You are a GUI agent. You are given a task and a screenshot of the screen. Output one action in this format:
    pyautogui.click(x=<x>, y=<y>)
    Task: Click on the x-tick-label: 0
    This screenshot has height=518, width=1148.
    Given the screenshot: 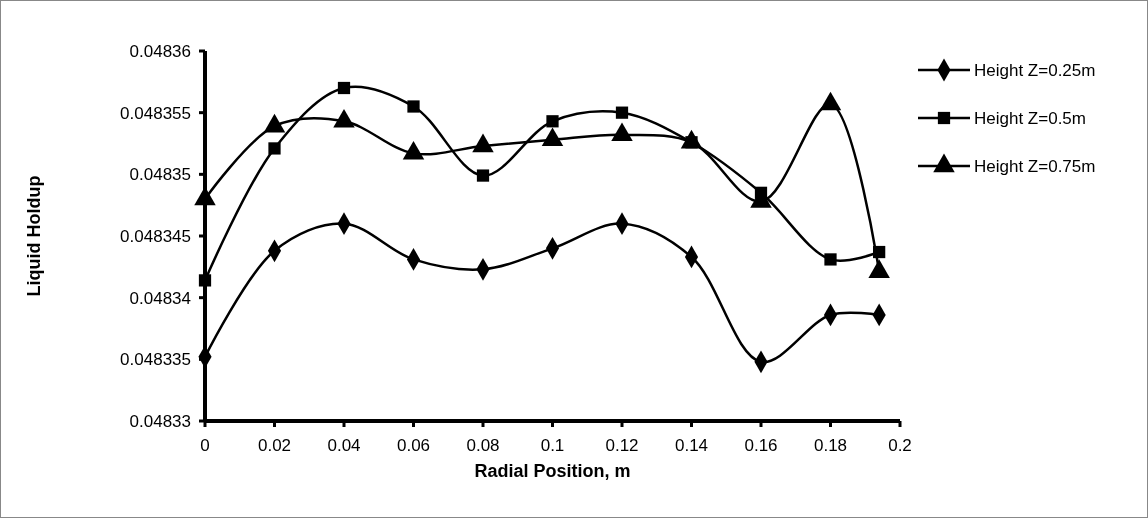 What is the action you would take?
    pyautogui.click(x=205, y=445)
    